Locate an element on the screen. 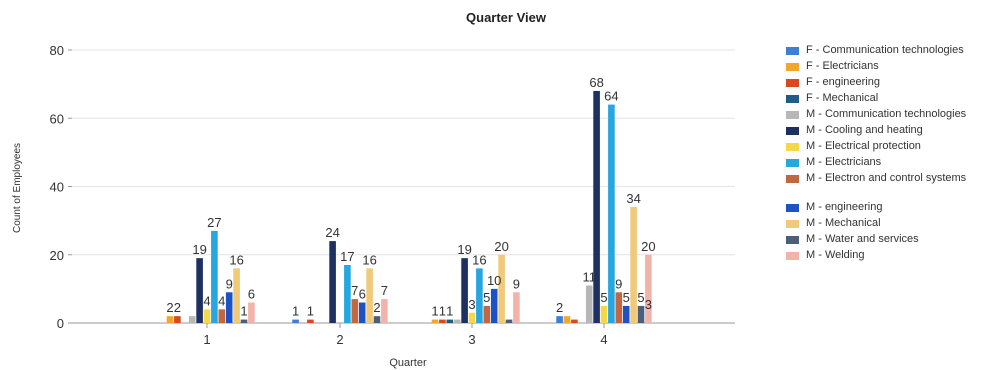  legend-item: M - Electron and control systems is located at coordinates (896, 186).